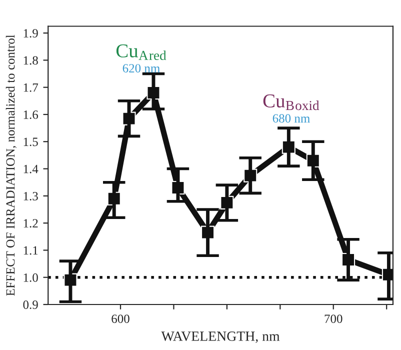 This screenshot has width=401, height=350. What do you see at coordinates (121, 319) in the screenshot?
I see `x-tick-label: 600` at bounding box center [121, 319].